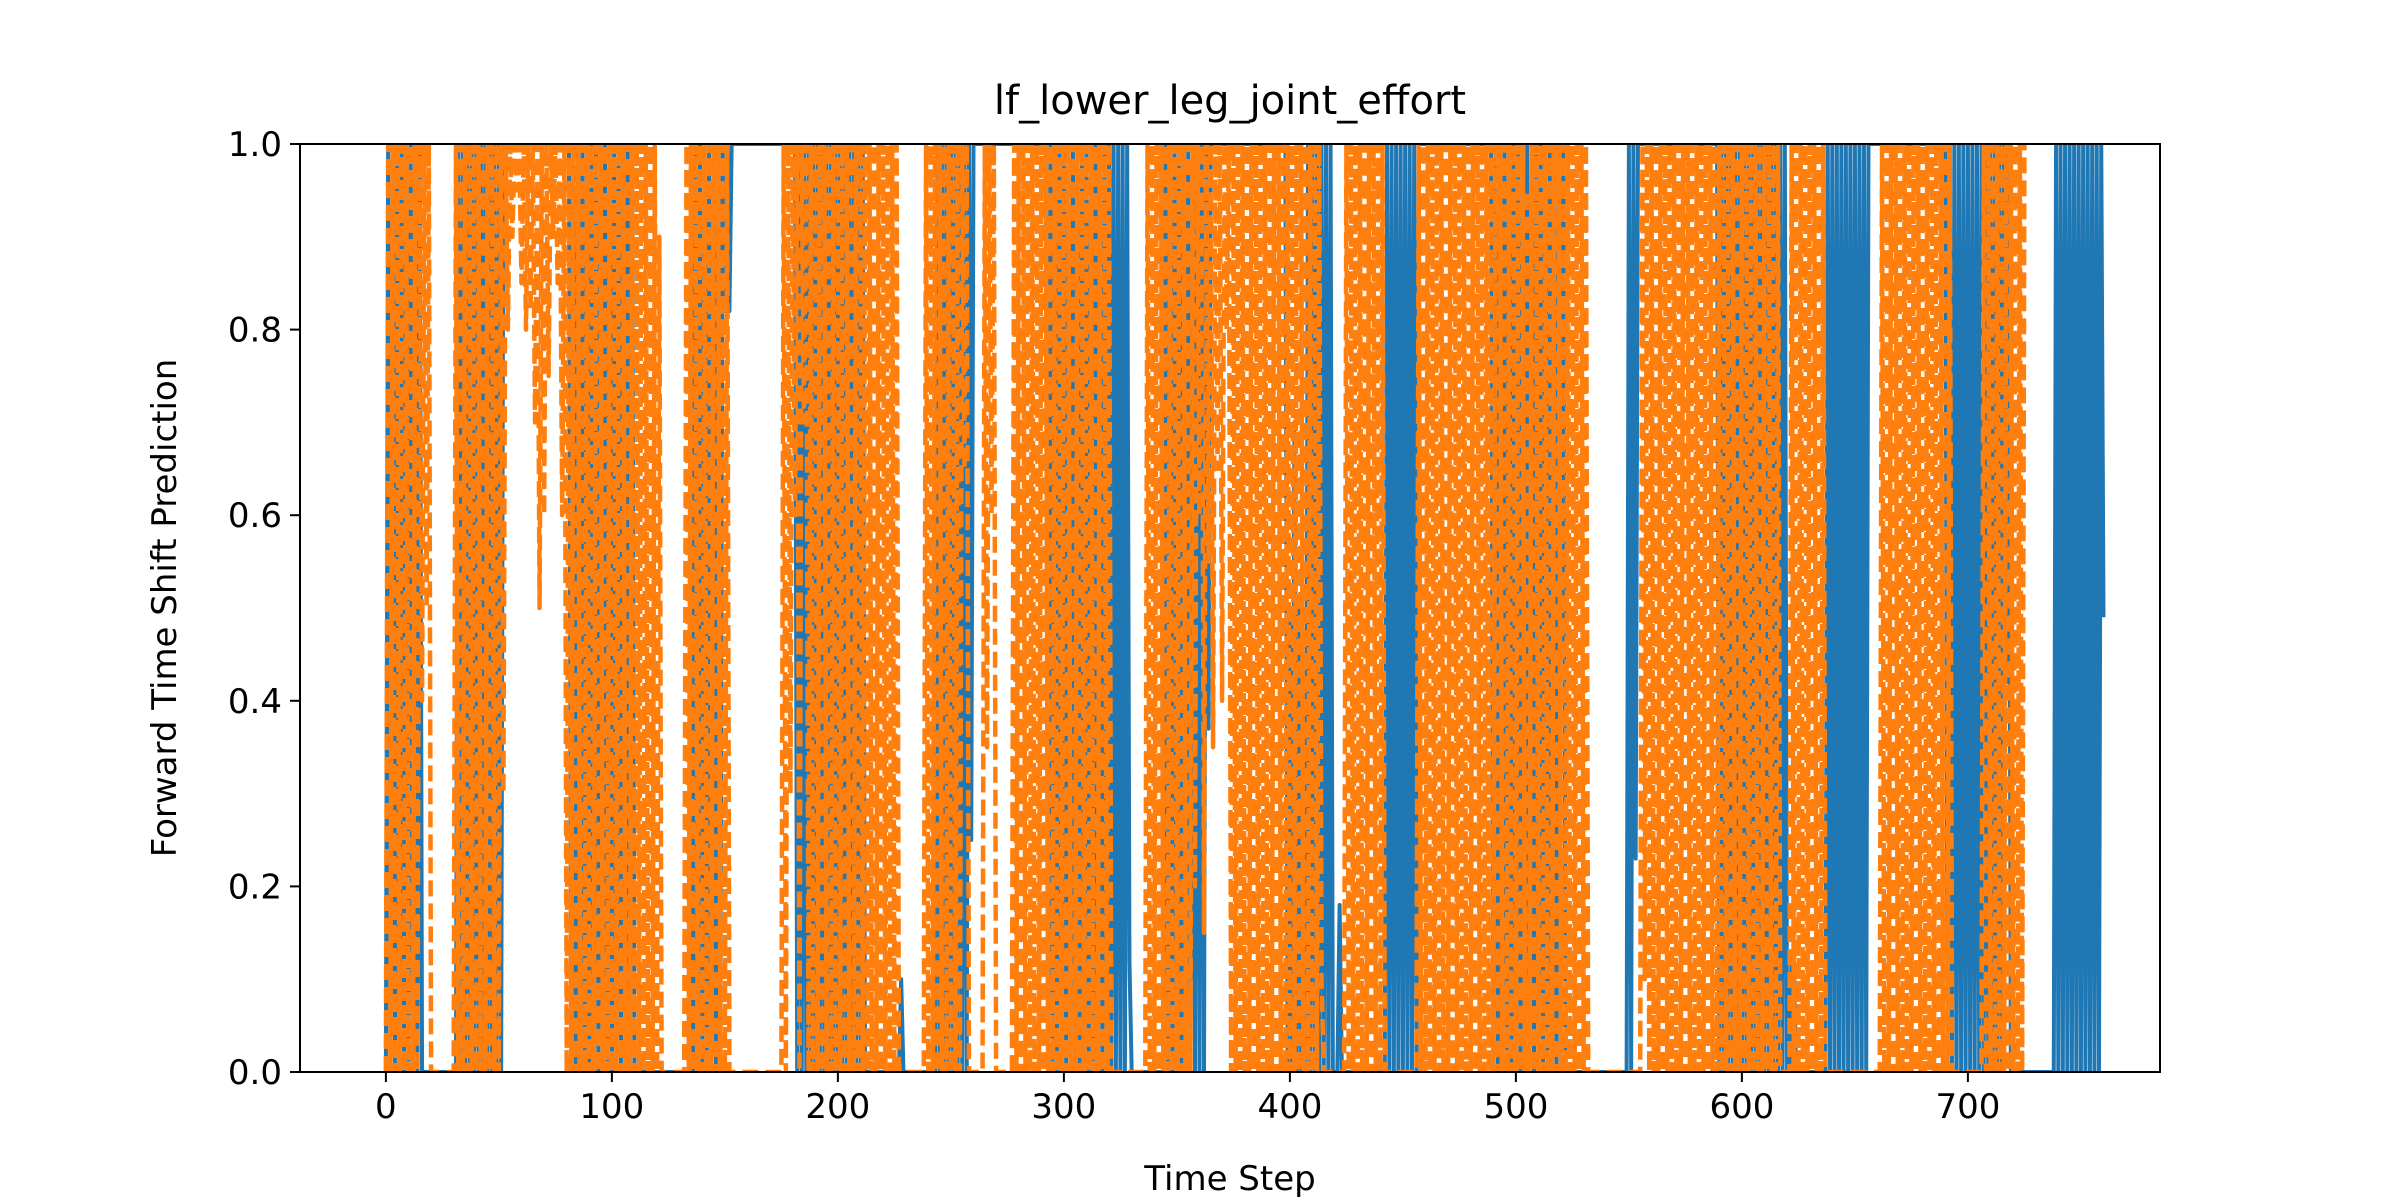 The image size is (2400, 1204). I want to click on x-tick-label: 0, so click(386, 1107).